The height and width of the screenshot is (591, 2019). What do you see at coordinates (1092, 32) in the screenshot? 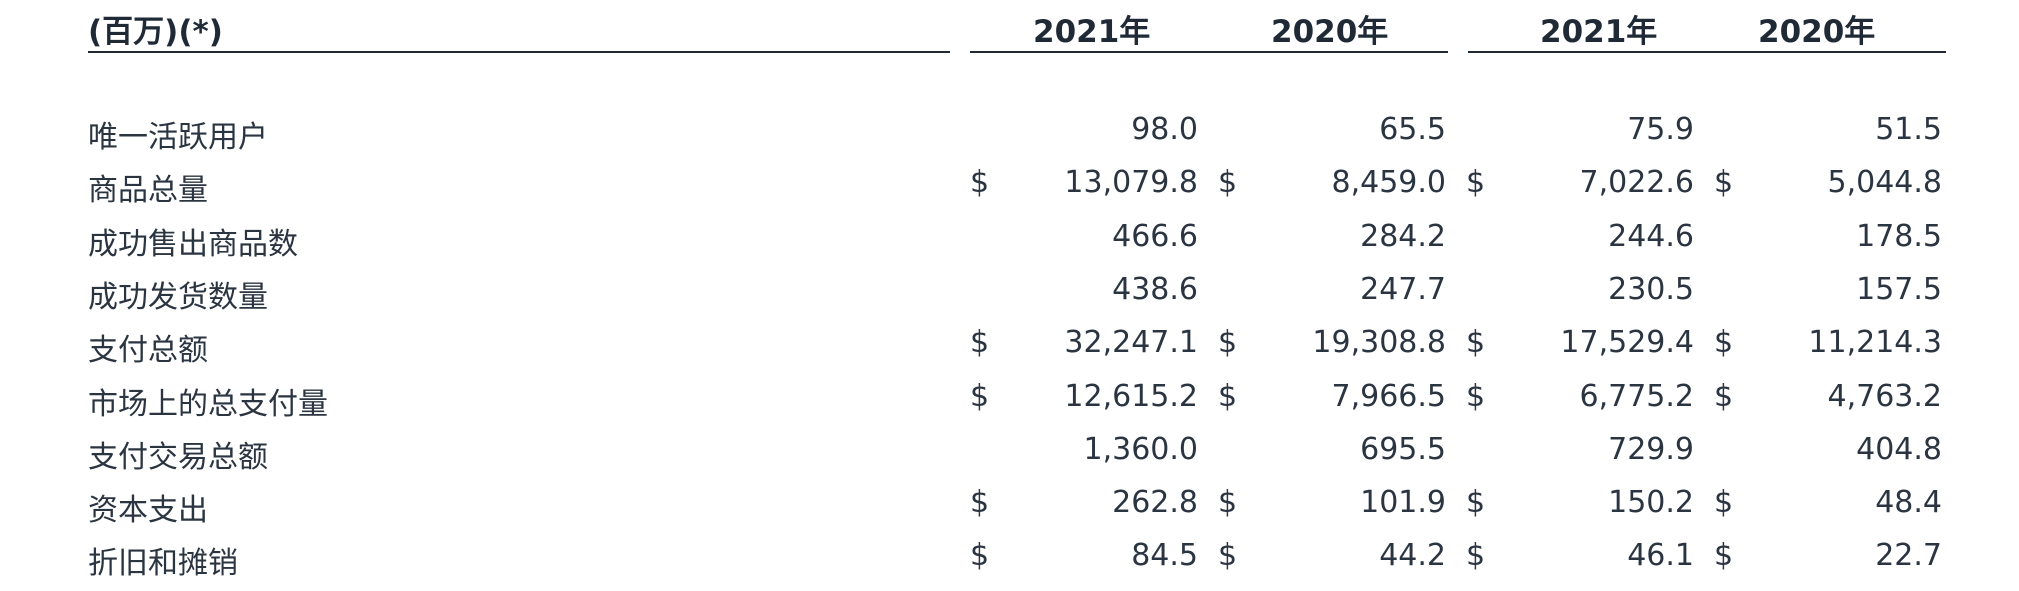
I see `column-header-2021-a: 2021年` at bounding box center [1092, 32].